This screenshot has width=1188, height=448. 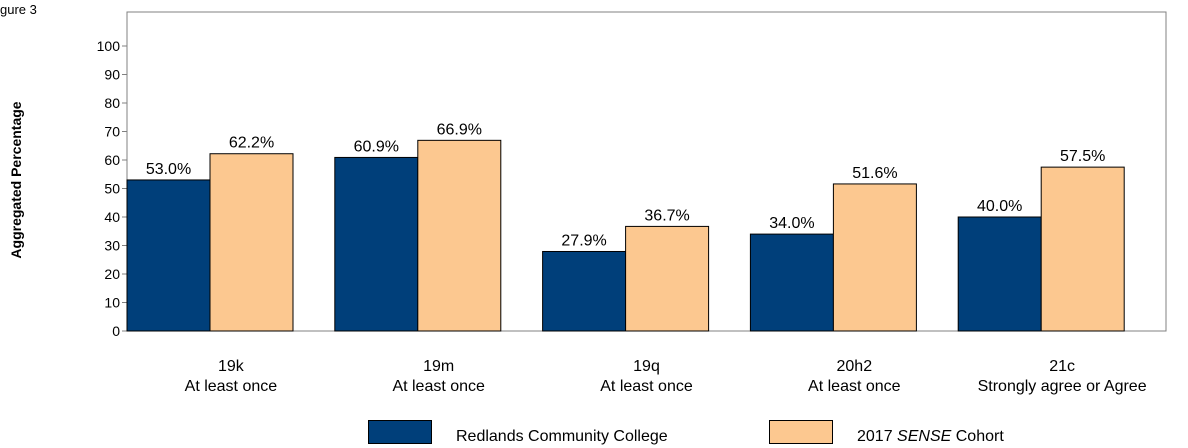 I want to click on y-tick-label: 30, so click(x=112, y=246).